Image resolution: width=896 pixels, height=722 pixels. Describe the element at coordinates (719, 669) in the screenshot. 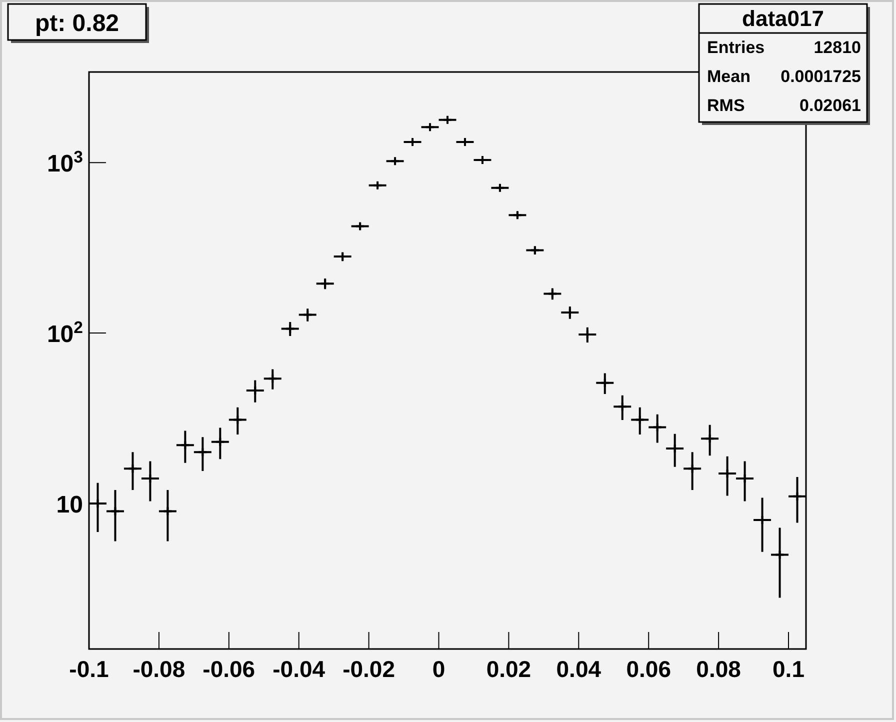

I see `x-tick-label: 0.08` at that location.